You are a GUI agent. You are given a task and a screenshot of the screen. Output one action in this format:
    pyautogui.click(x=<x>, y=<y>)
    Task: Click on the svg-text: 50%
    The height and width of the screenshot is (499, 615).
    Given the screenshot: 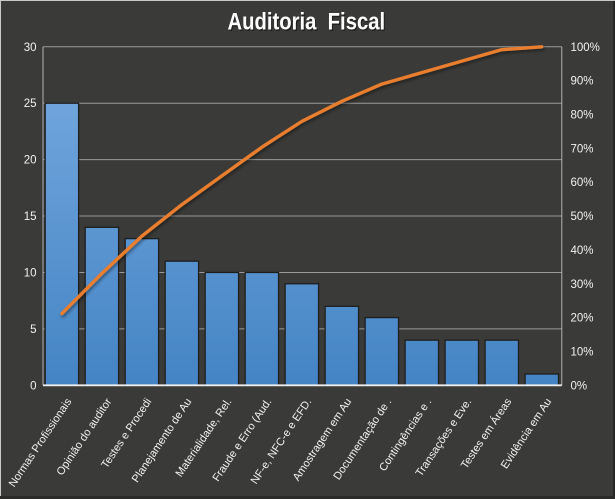 What is the action you would take?
    pyautogui.click(x=582, y=217)
    